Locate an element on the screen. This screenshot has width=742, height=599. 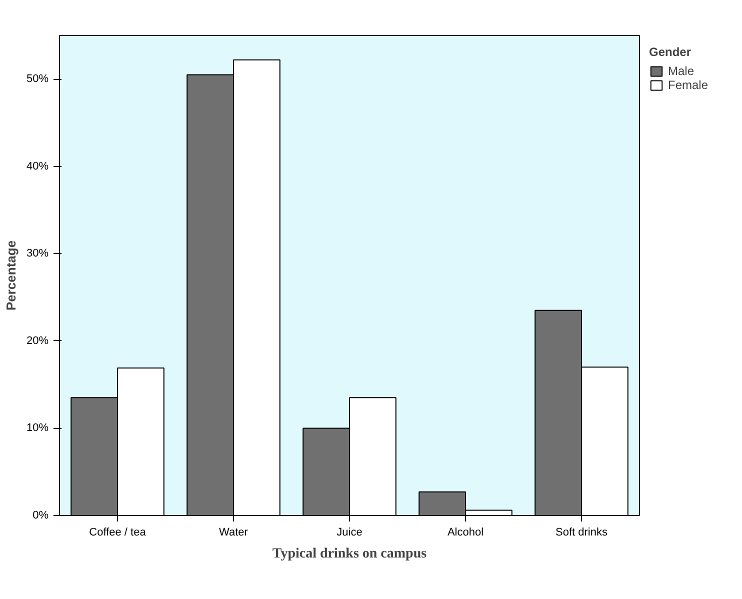
legend-label: Male is located at coordinates (681, 71).